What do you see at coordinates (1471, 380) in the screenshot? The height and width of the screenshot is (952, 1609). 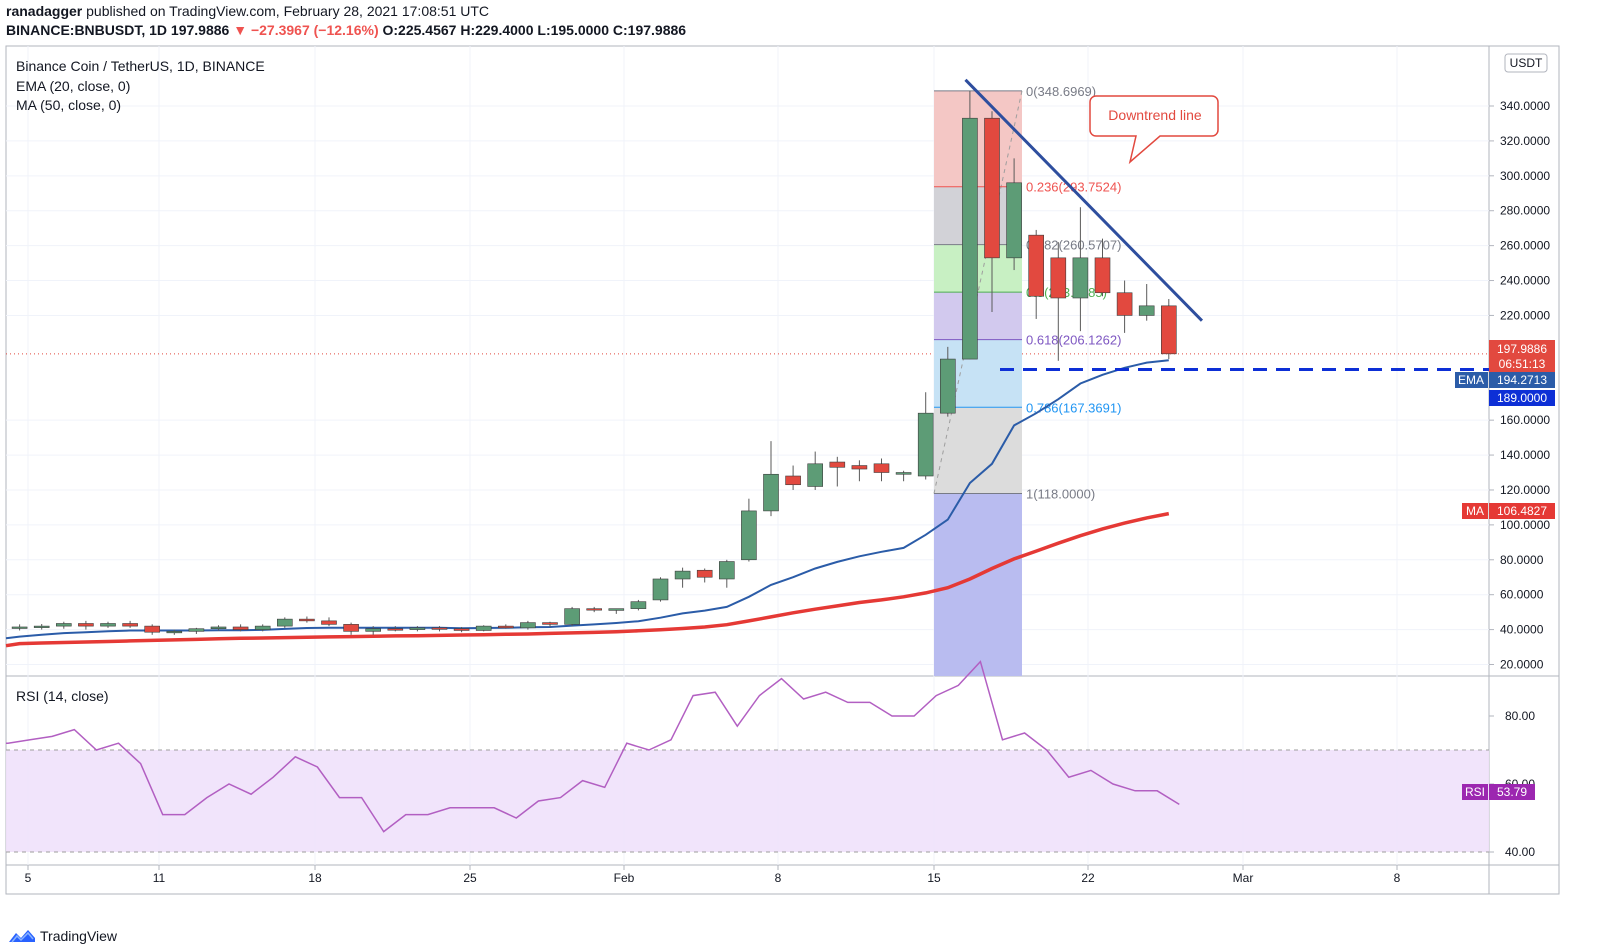 I see `ema-tag-bg` at bounding box center [1471, 380].